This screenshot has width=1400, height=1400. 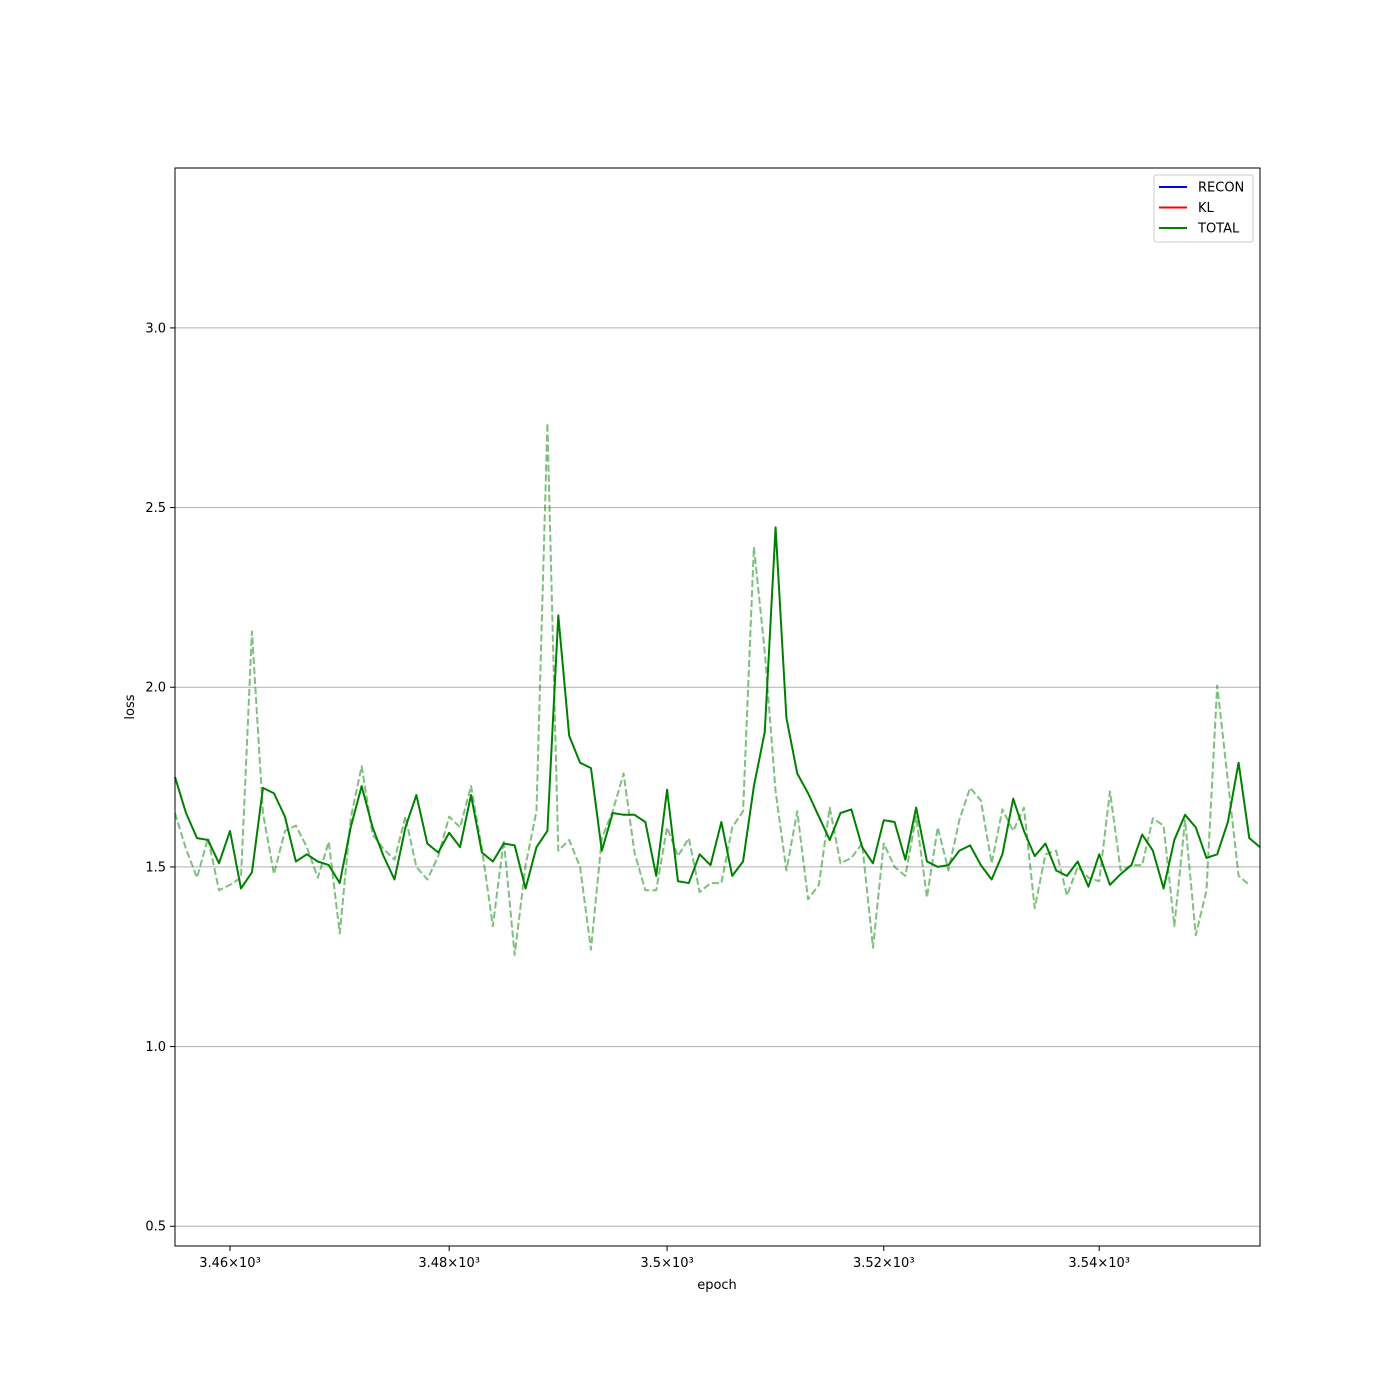 I want to click on legend: RECON KL TOTAL, so click(x=1203, y=208).